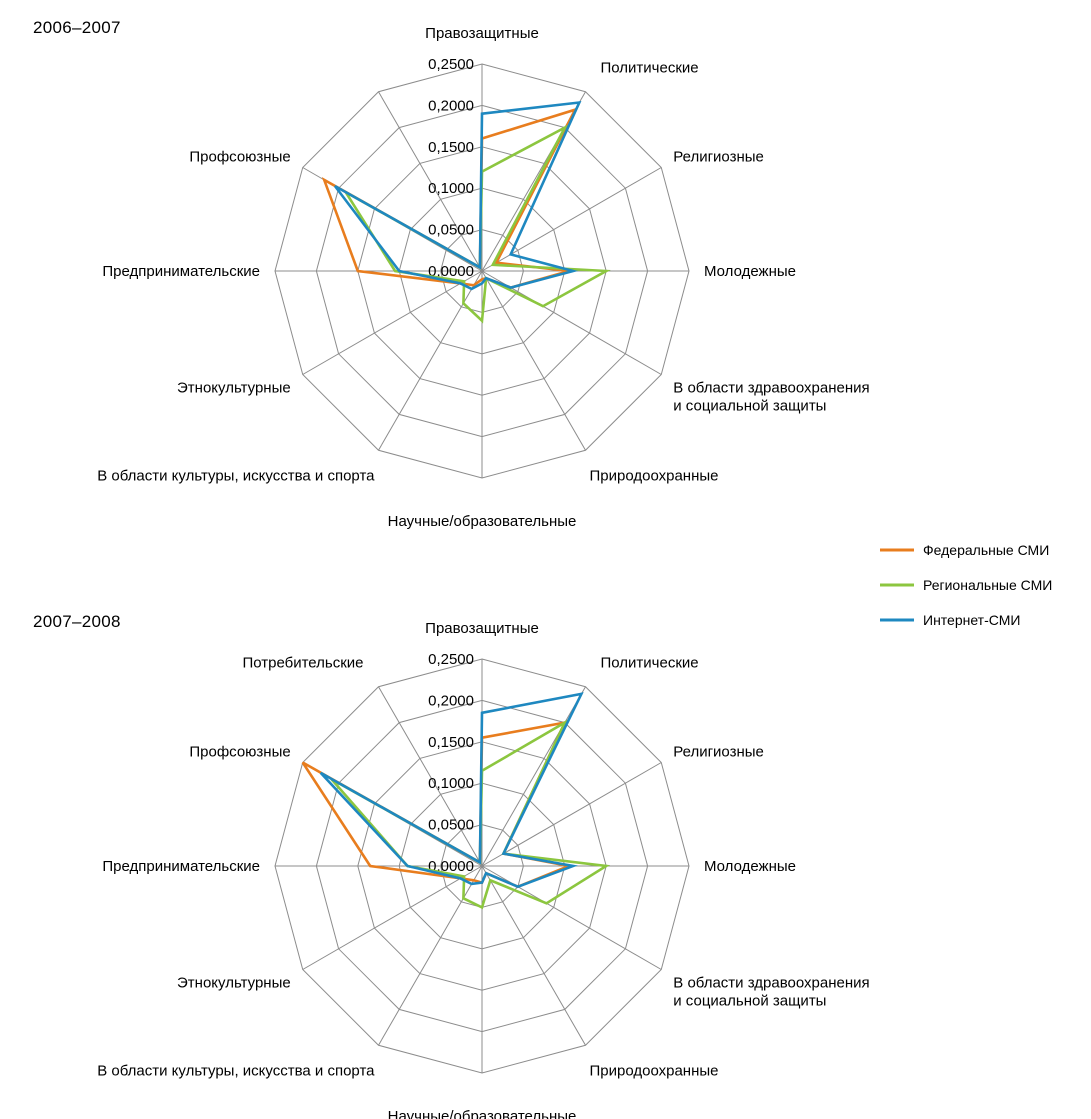  I want to click on legend-label-internet: Интернет-СМИ, so click(971, 620).